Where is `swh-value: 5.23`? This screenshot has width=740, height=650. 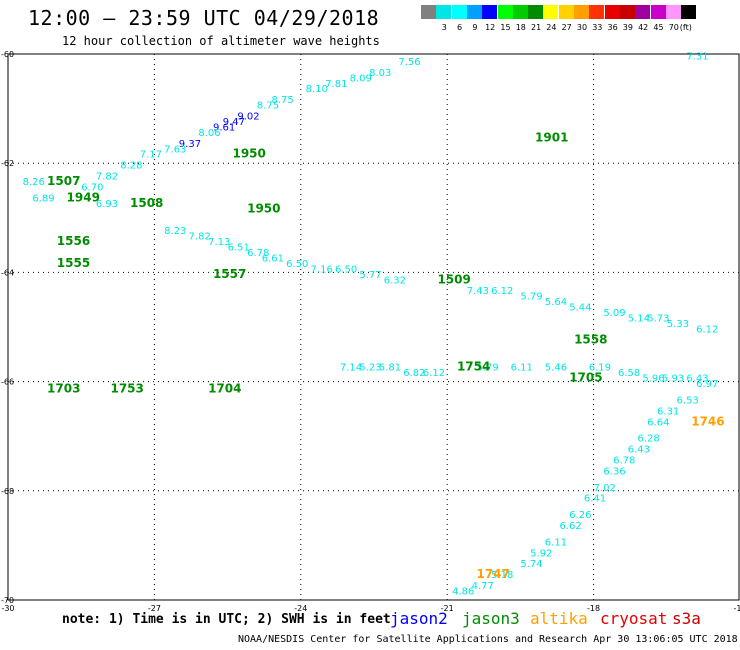
swh-value: 5.23 is located at coordinates (370, 368).